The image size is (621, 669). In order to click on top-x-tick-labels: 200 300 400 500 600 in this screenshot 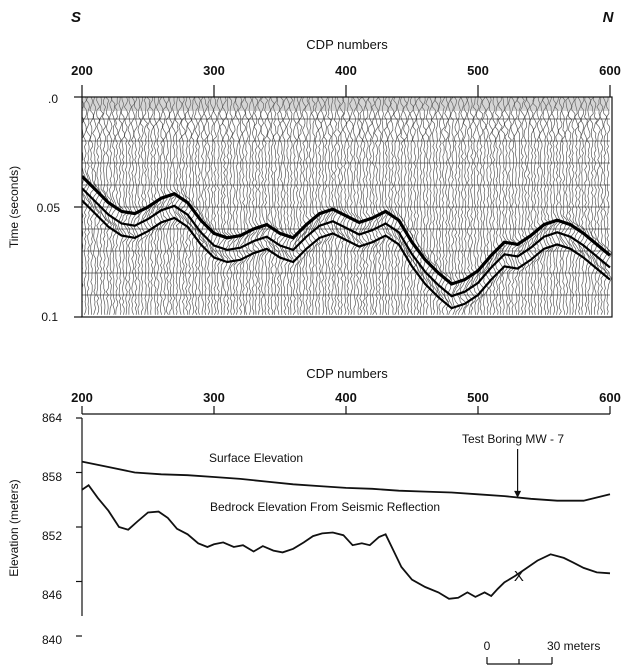, I will do `click(346, 70)`.